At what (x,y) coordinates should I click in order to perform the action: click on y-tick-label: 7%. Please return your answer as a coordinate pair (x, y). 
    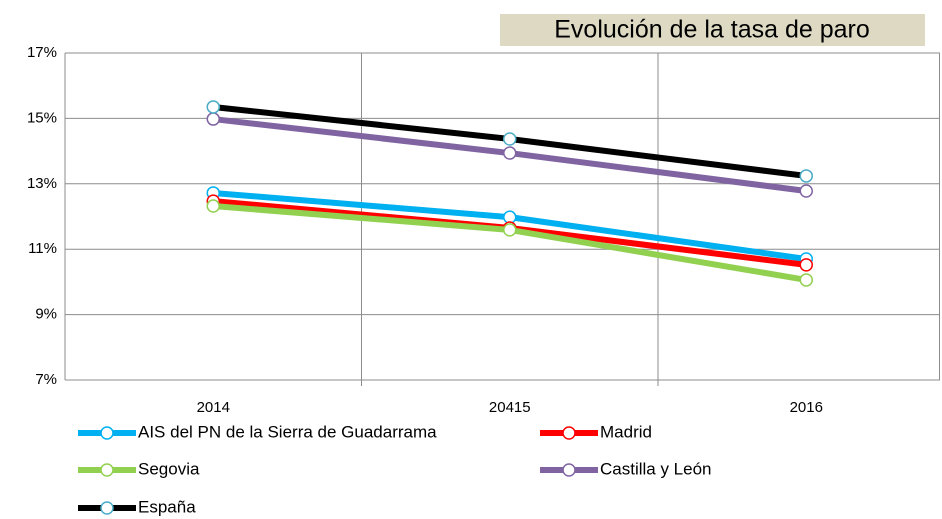
    Looking at the image, I should click on (46, 379).